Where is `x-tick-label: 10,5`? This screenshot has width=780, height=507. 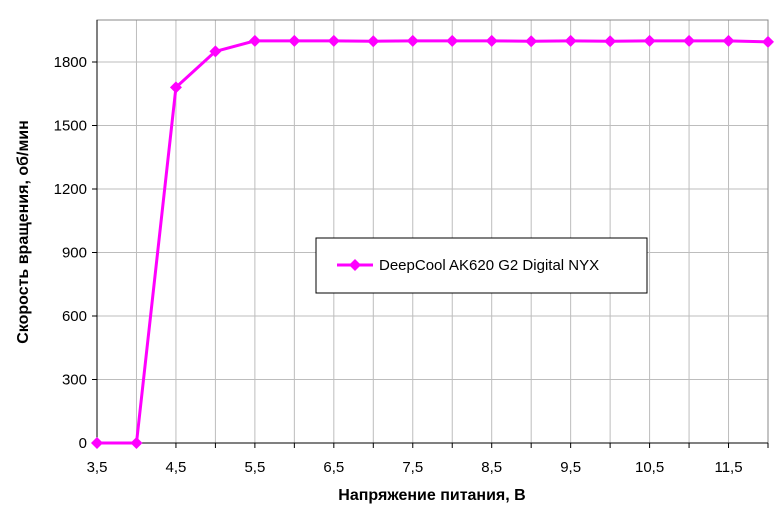
x-tick-label: 10,5 is located at coordinates (649, 467).